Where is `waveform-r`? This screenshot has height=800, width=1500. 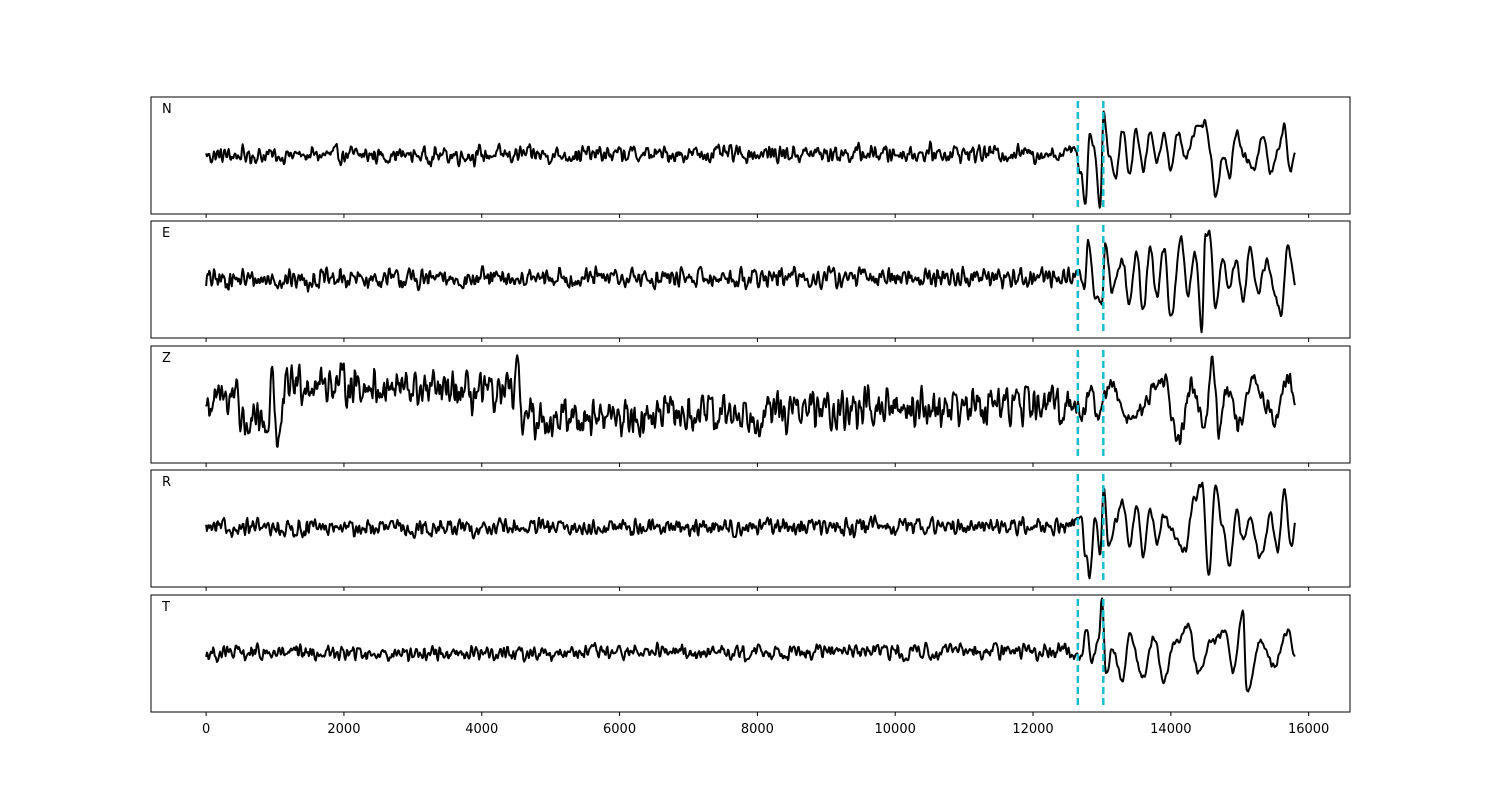
waveform-r is located at coordinates (750, 530).